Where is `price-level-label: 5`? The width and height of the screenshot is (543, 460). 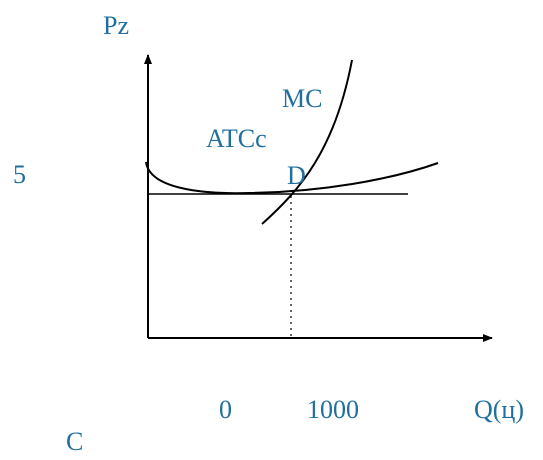 price-level-label: 5 is located at coordinates (19, 174).